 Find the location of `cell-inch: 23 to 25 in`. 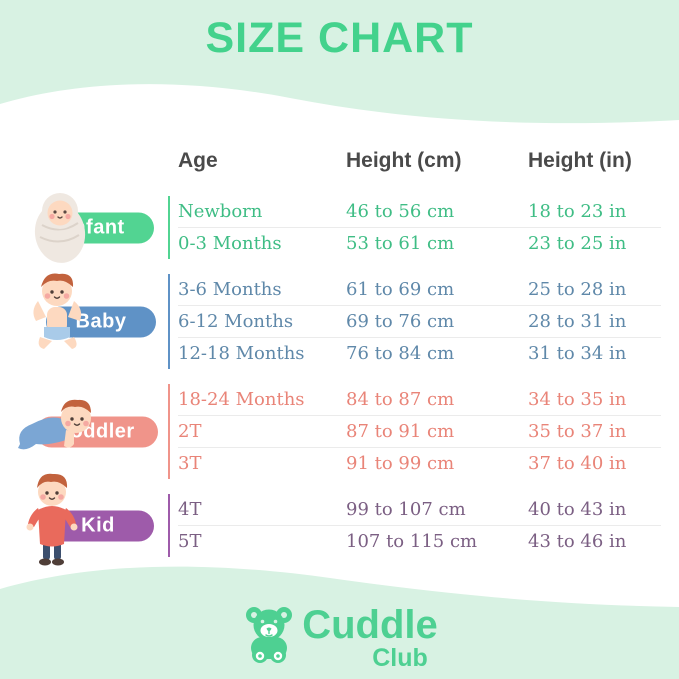

cell-inch: 23 to 25 in is located at coordinates (577, 243).